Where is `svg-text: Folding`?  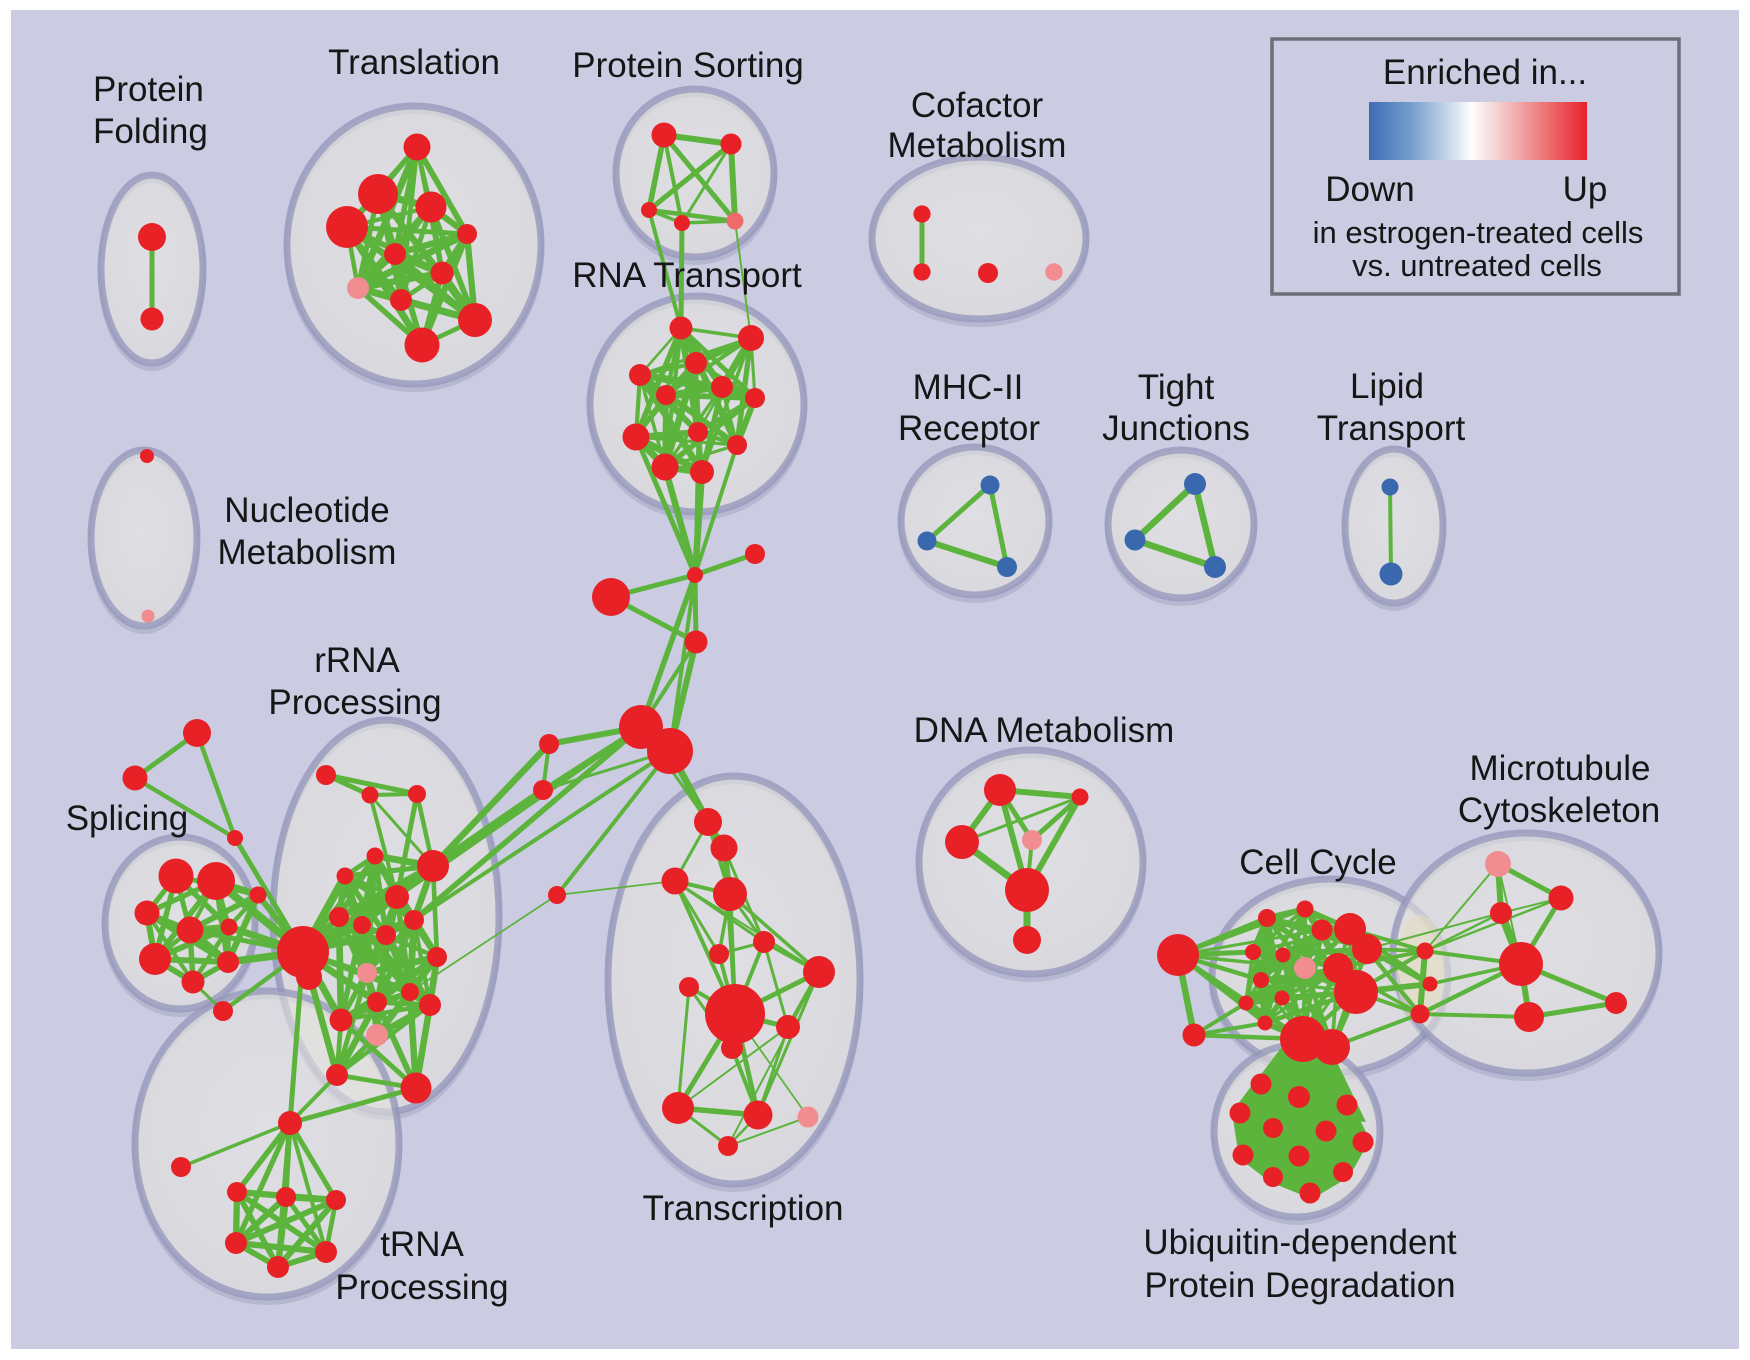
svg-text: Folding is located at coordinates (150, 131).